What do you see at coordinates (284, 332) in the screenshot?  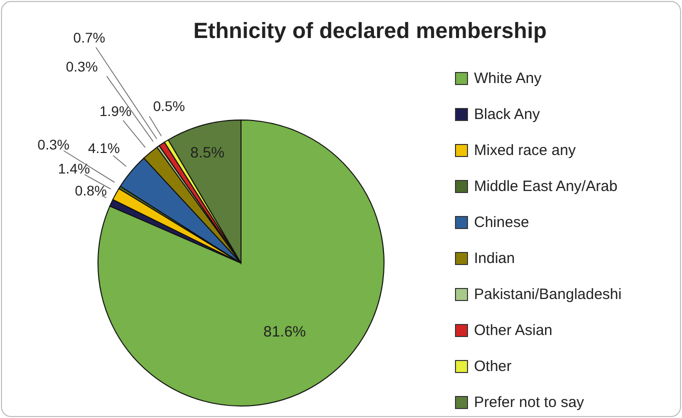 I see `data-label: 81.6%` at bounding box center [284, 332].